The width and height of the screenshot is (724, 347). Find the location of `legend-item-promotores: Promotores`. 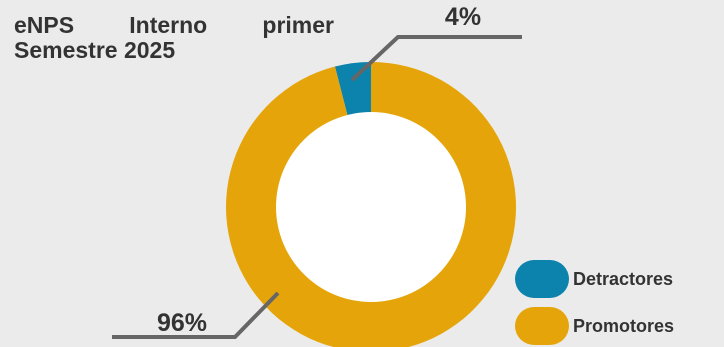

legend-item-promotores: Promotores is located at coordinates (594, 326).